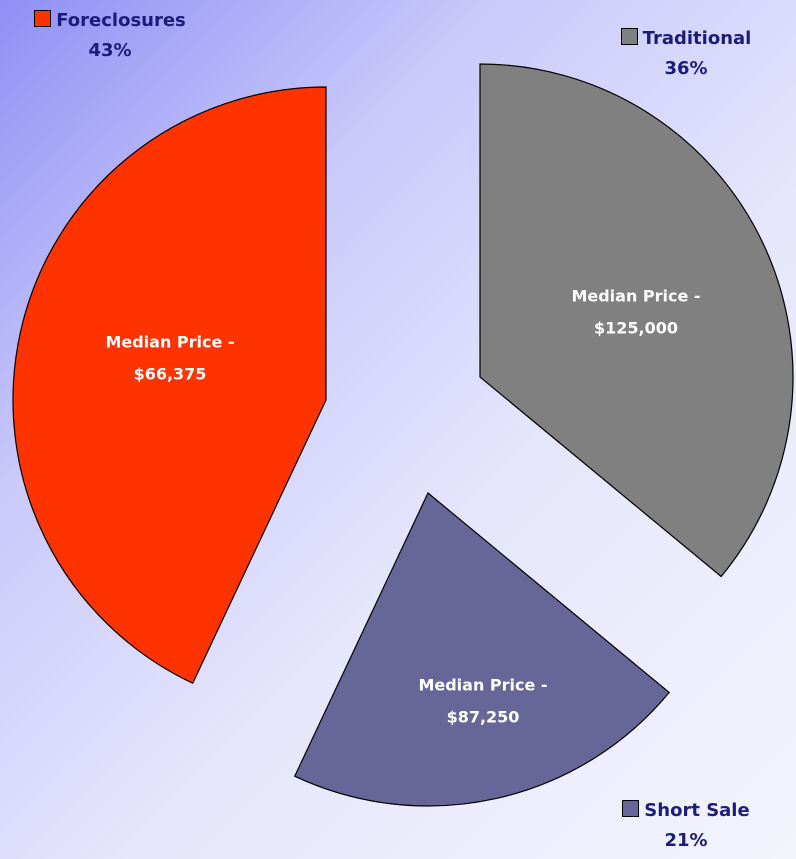 Image resolution: width=796 pixels, height=859 pixels. Describe the element at coordinates (686, 840) in the screenshot. I see `percent-label: 21%` at that location.